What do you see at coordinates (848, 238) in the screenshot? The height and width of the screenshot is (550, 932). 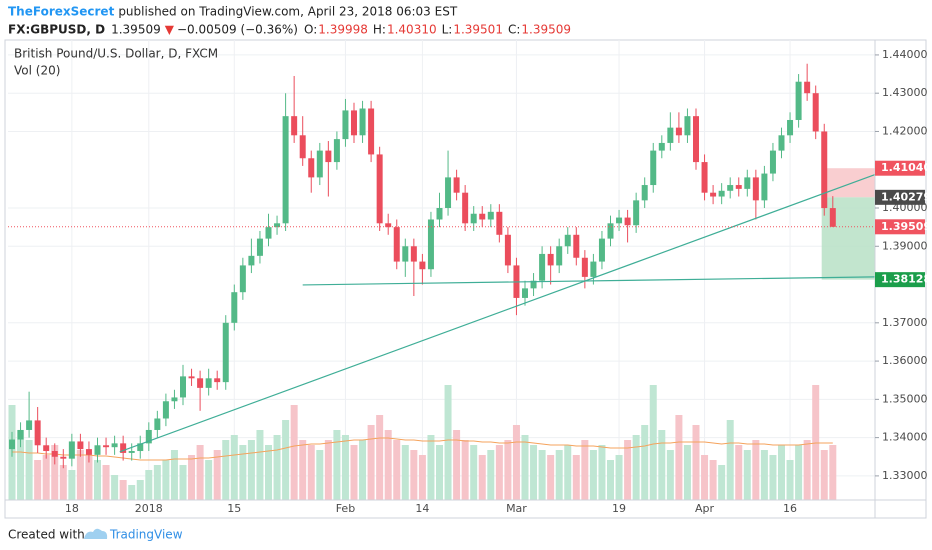 I see `target-zone` at bounding box center [848, 238].